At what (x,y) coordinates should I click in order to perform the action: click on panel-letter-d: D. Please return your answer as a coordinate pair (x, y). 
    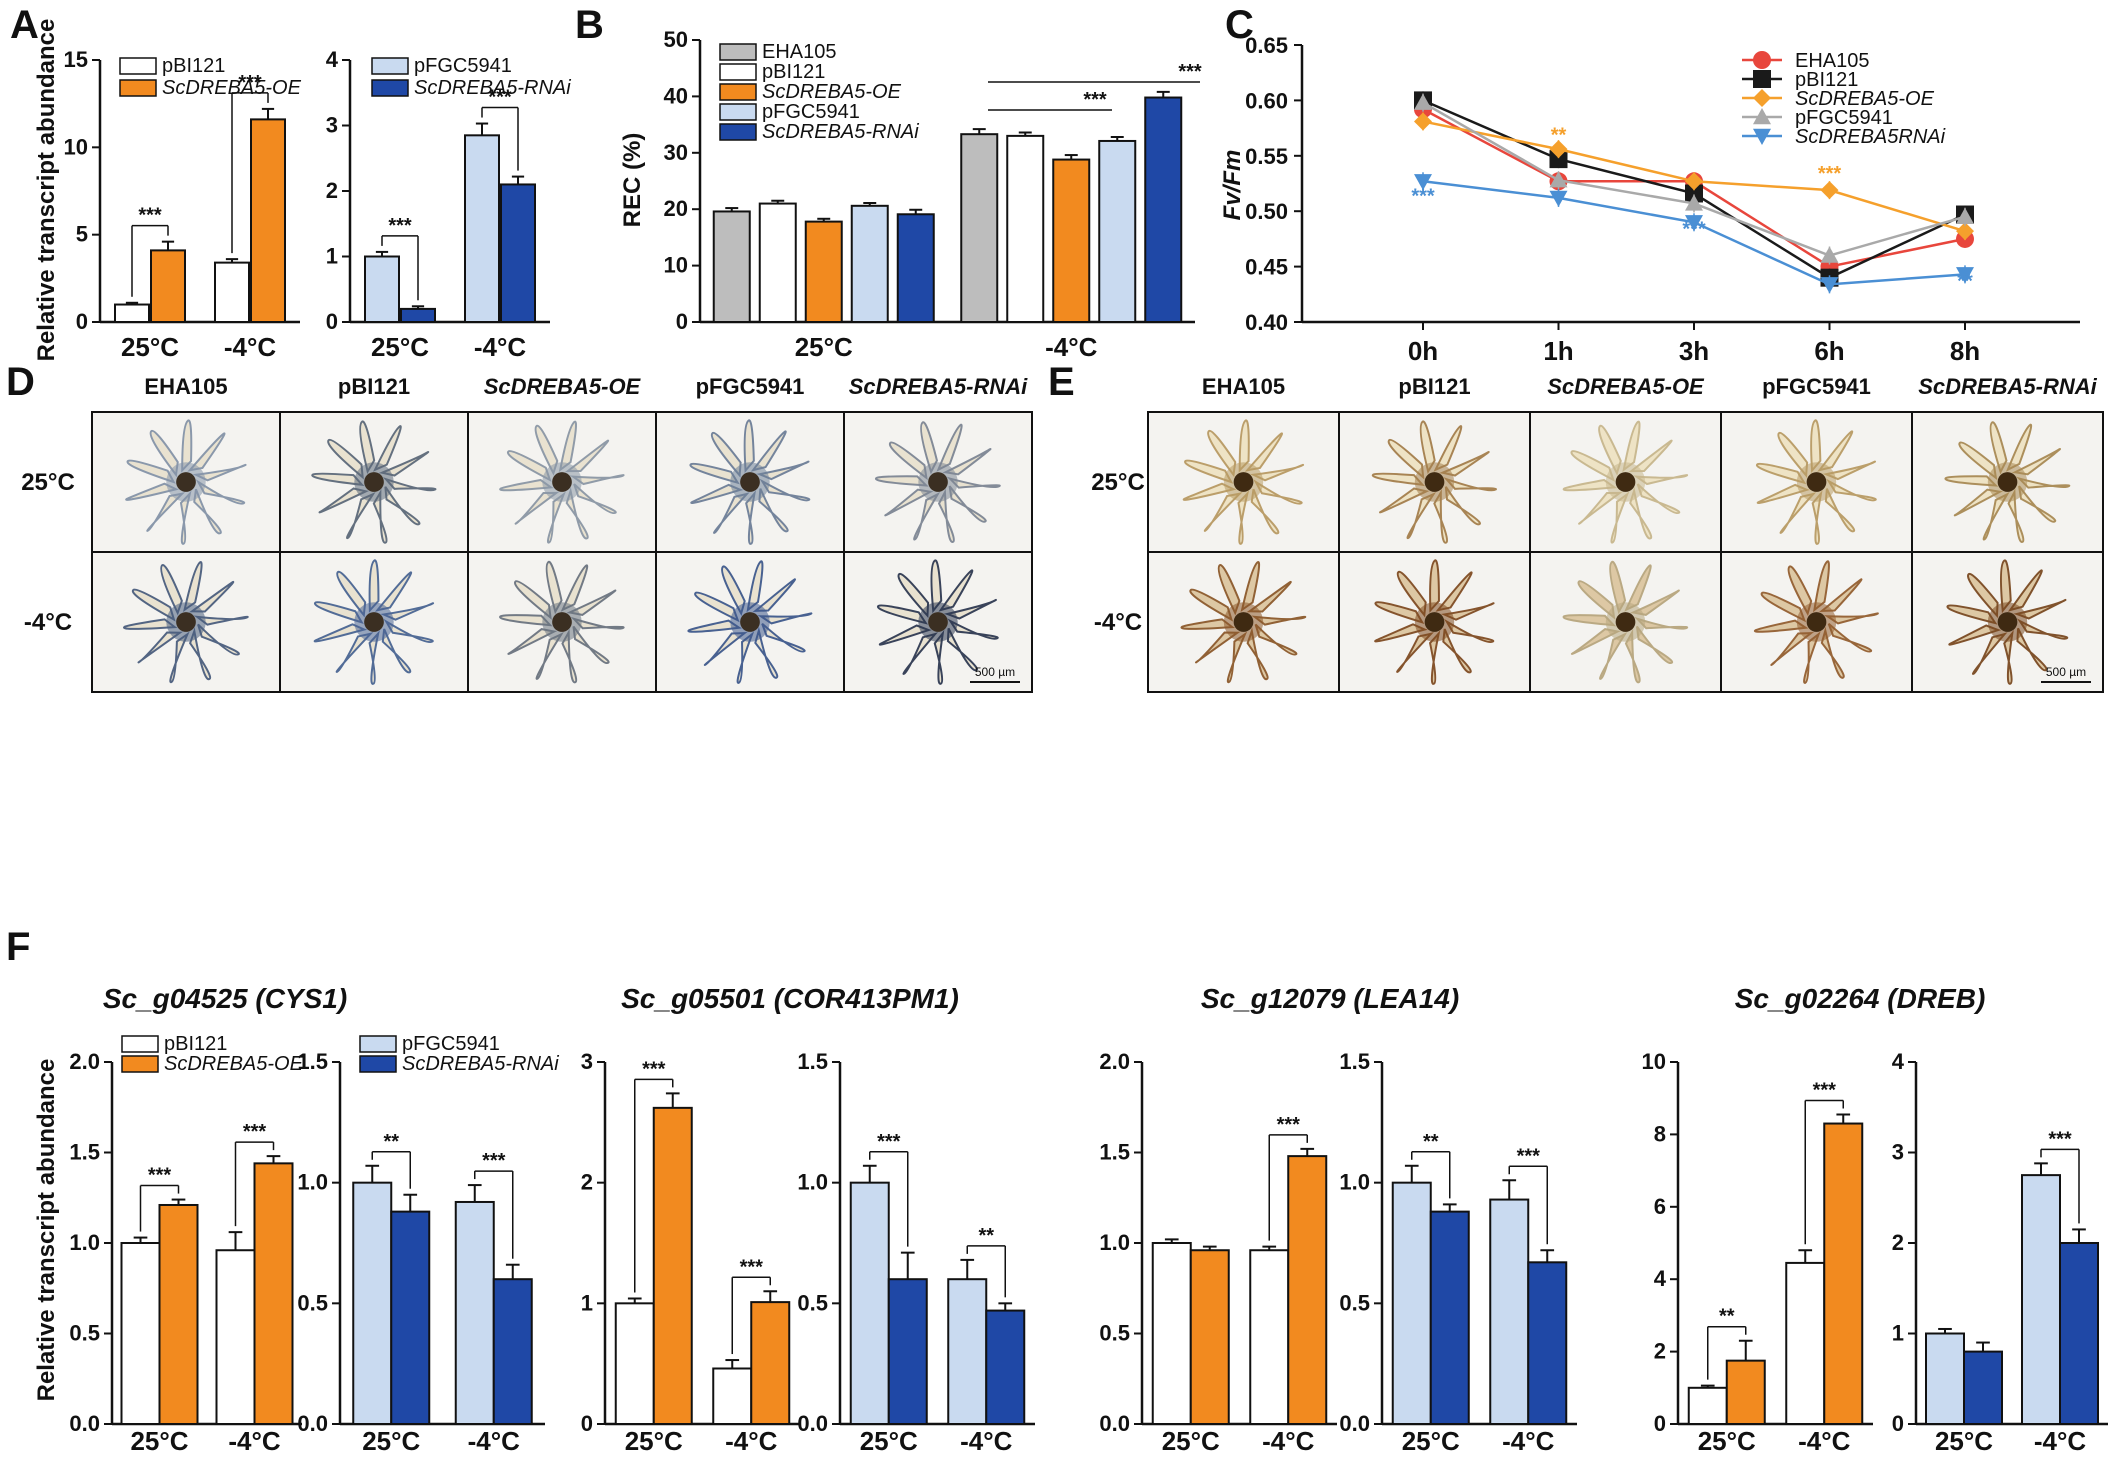
    Looking at the image, I should click on (20, 382).